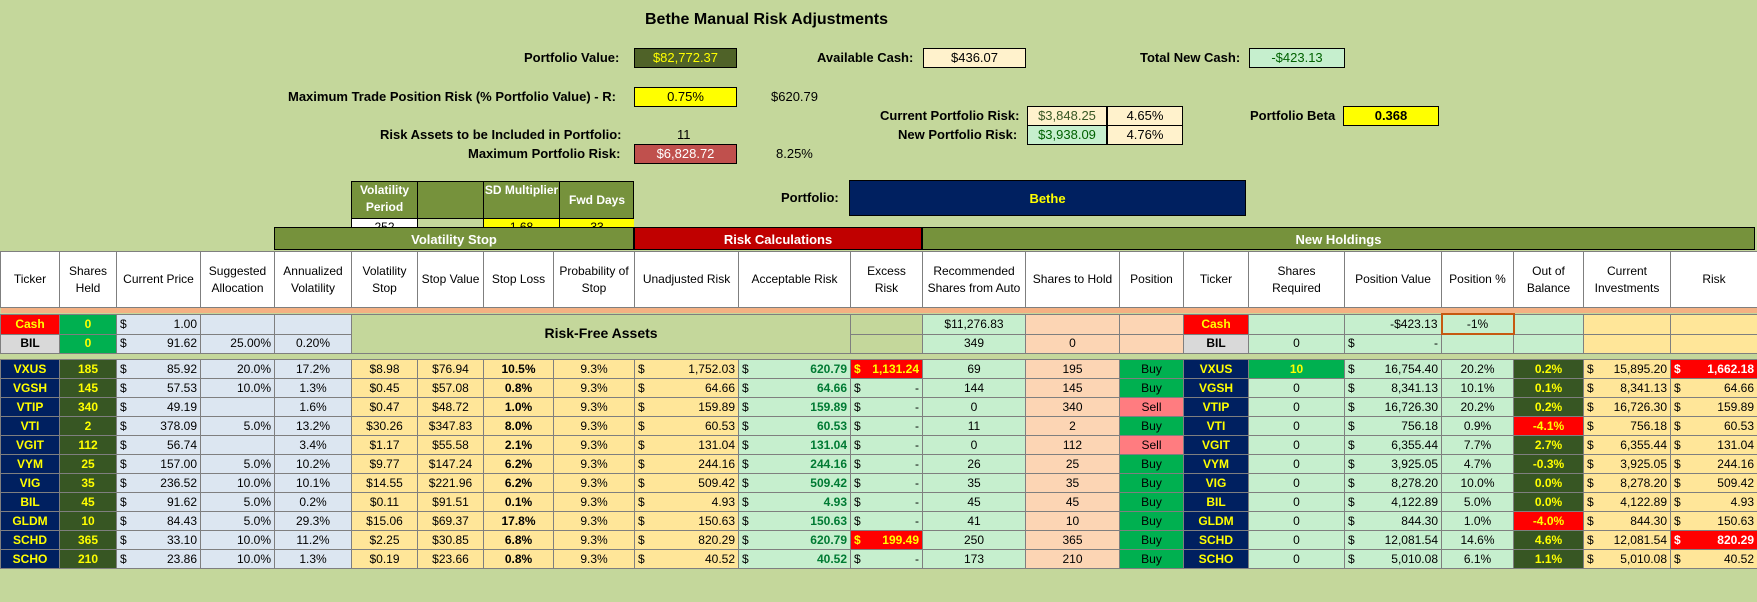 The image size is (1757, 602). What do you see at coordinates (1477, 426) in the screenshot?
I see `position-pct-cell: 0.9%` at bounding box center [1477, 426].